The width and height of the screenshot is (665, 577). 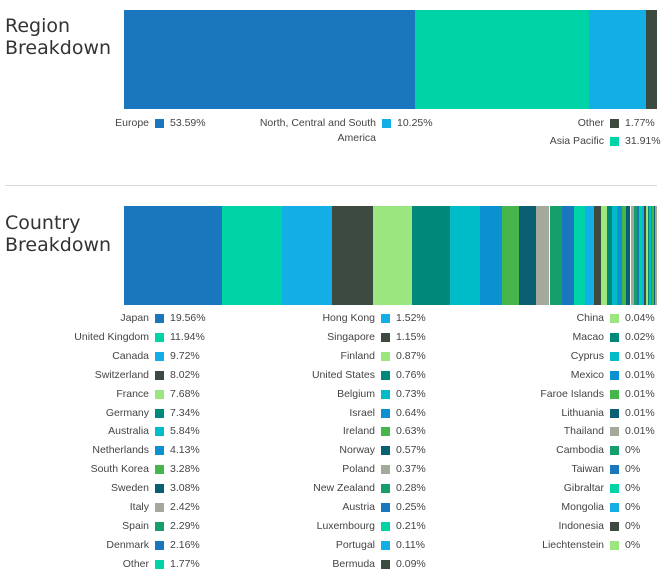 What do you see at coordinates (357, 356) in the screenshot?
I see `legend-label: Finland` at bounding box center [357, 356].